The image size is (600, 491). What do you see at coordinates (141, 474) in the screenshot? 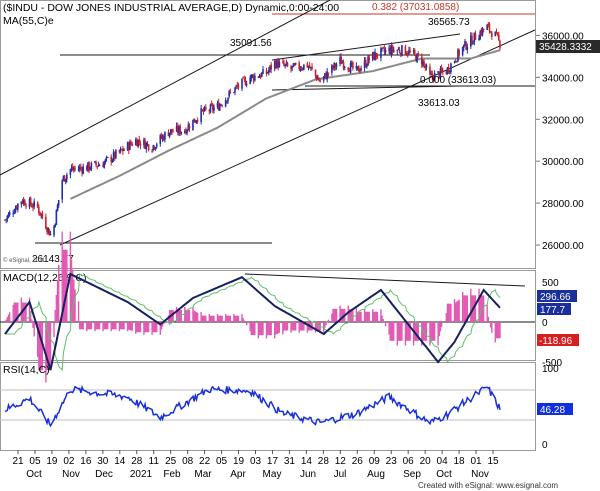
I see `x-month-label-3: 2021` at bounding box center [141, 474].